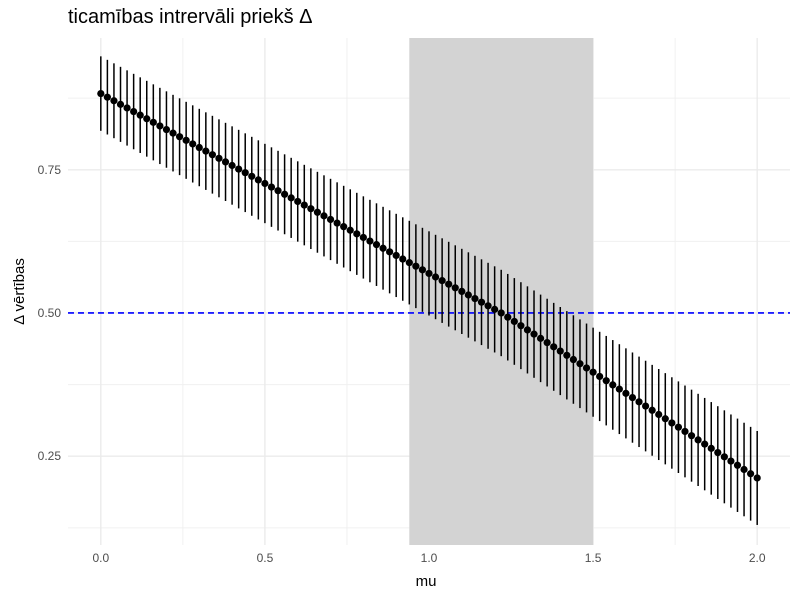 The height and width of the screenshot is (600, 800). I want to click on y-tick-label: 0.25, so click(50, 456).